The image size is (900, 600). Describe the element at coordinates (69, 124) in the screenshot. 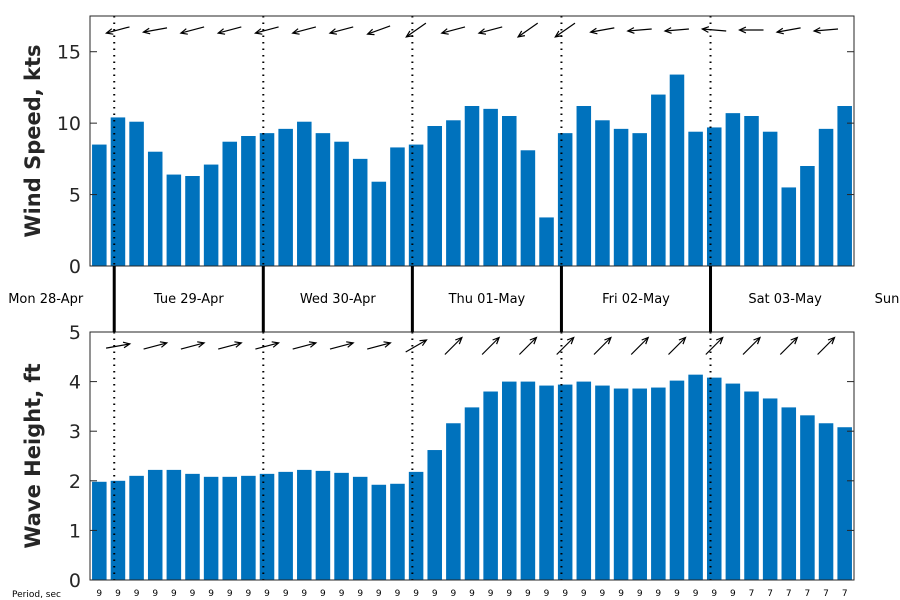

I see `y-tick-label: 10` at that location.